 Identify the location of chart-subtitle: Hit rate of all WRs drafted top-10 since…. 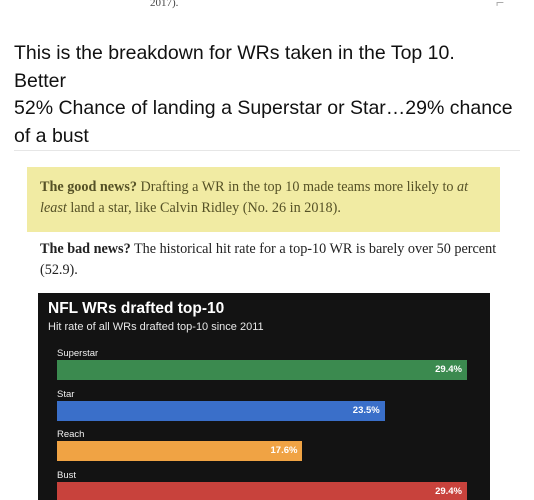
(156, 327).